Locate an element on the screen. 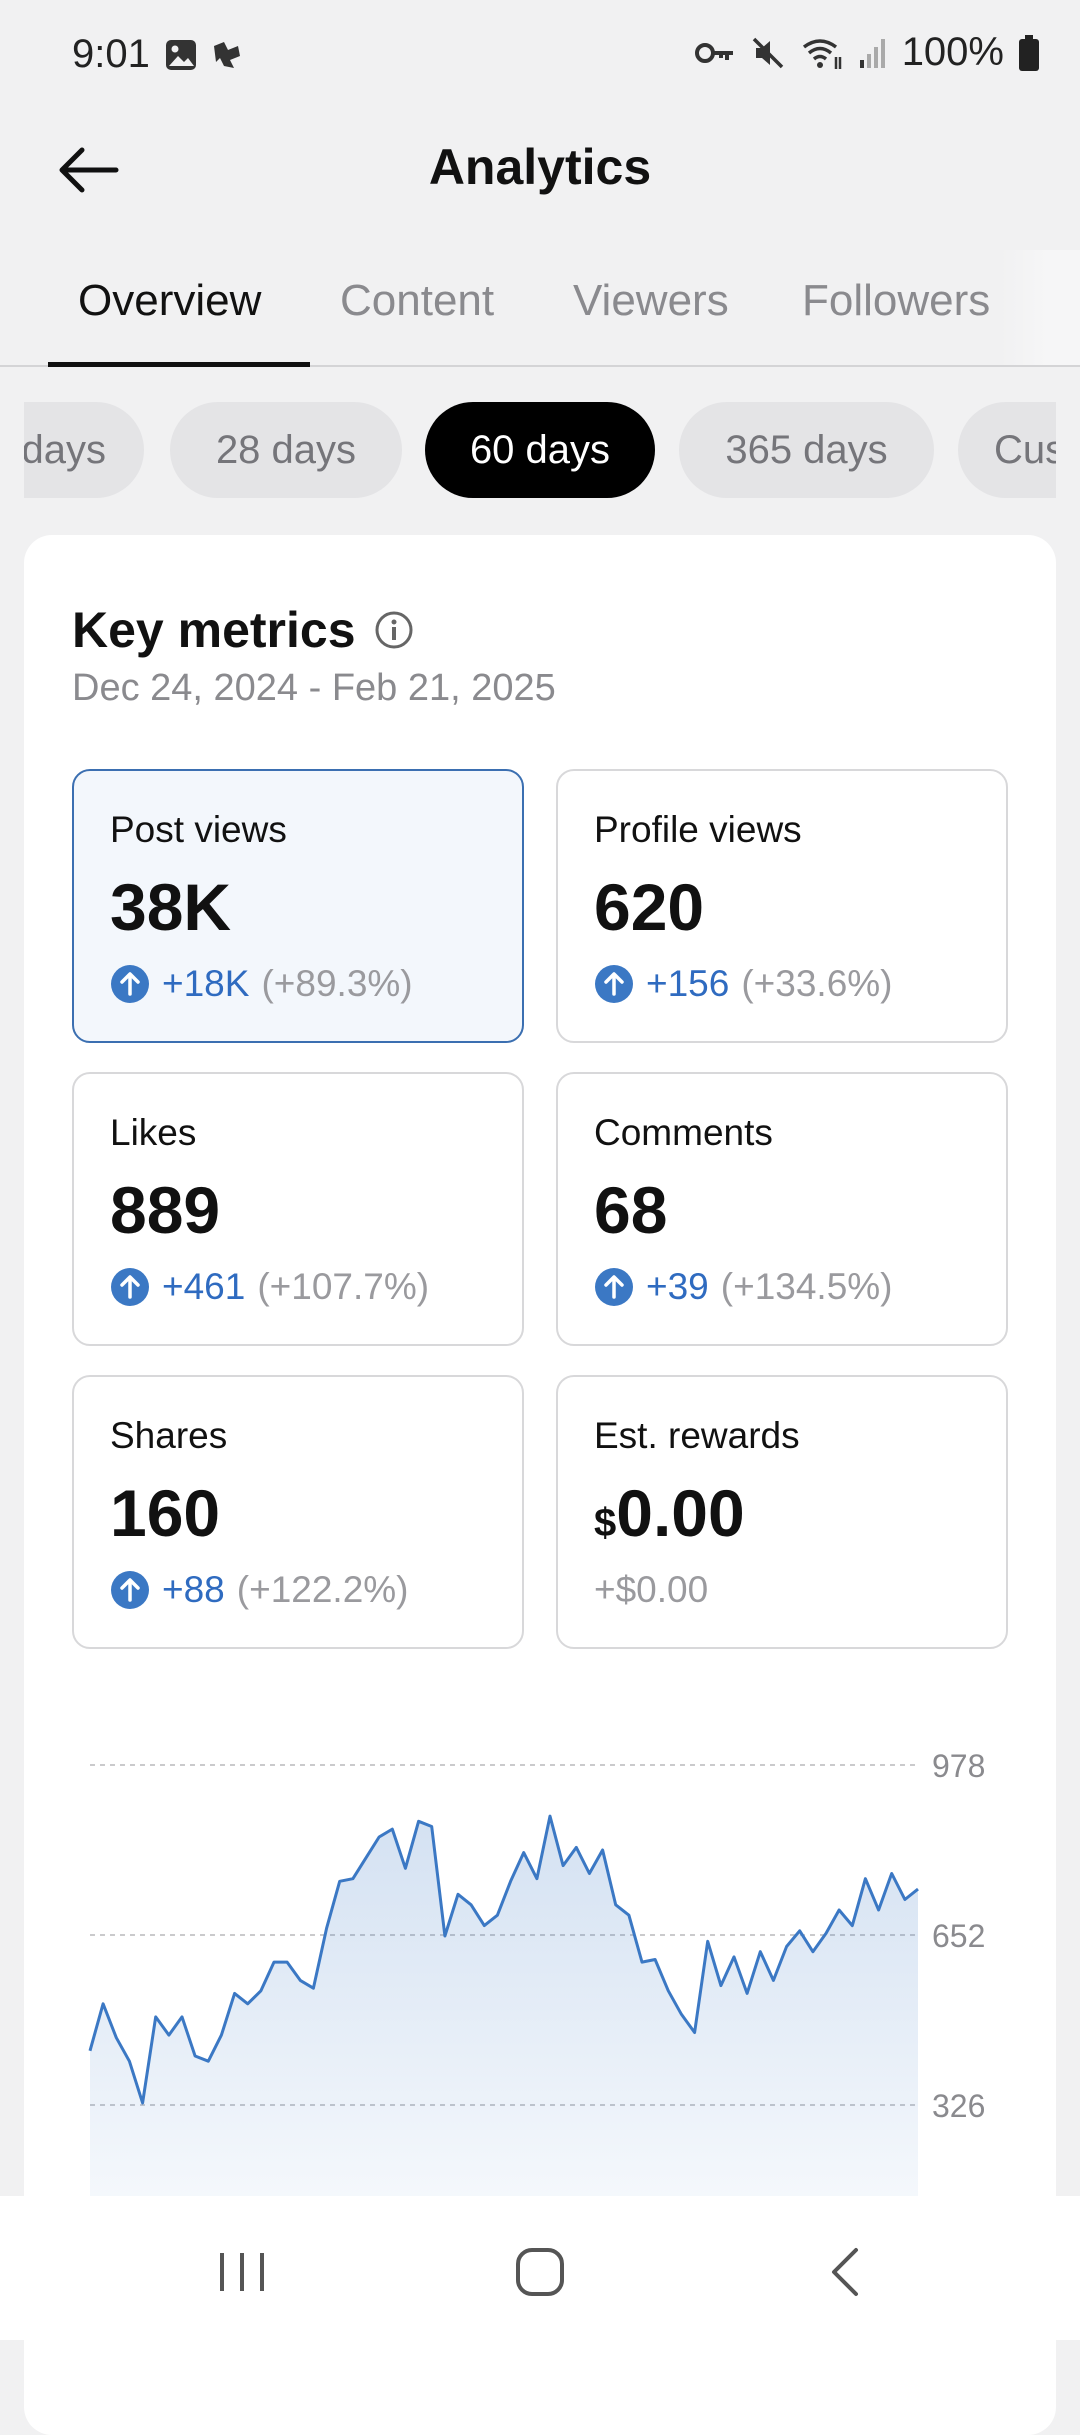  status-icons: 100% is located at coordinates (867, 52).